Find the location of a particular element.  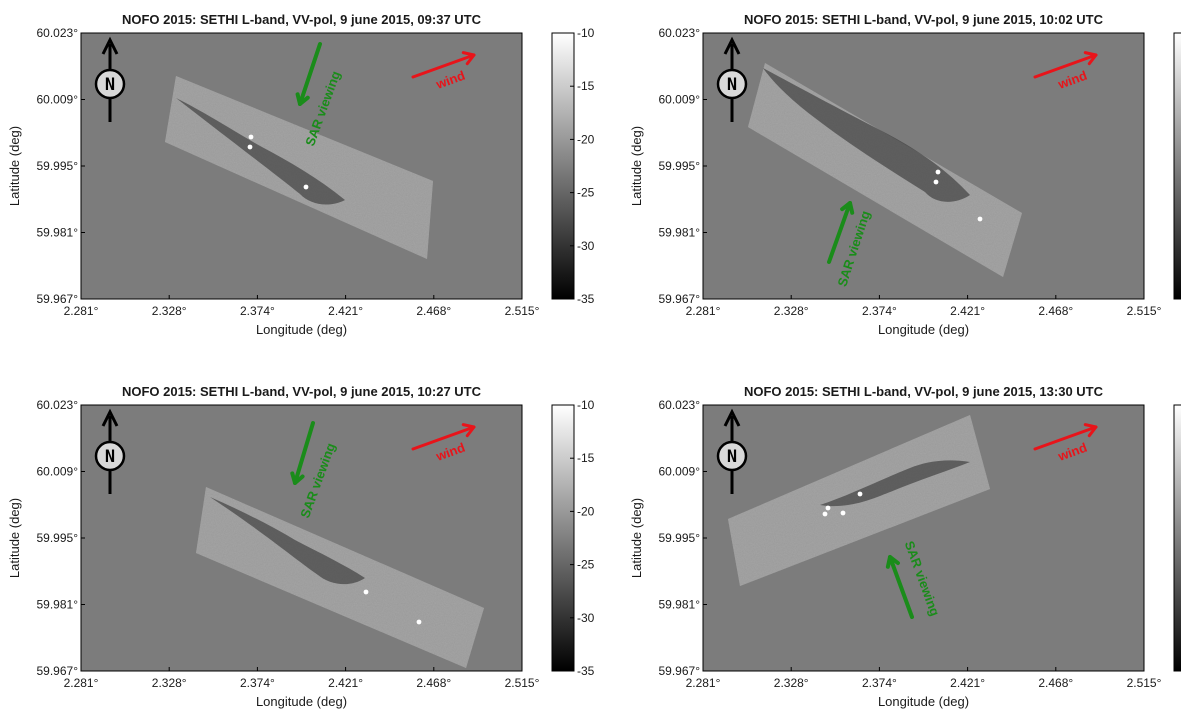

colorbar-tick-label: -10 is located at coordinates (586, 33).